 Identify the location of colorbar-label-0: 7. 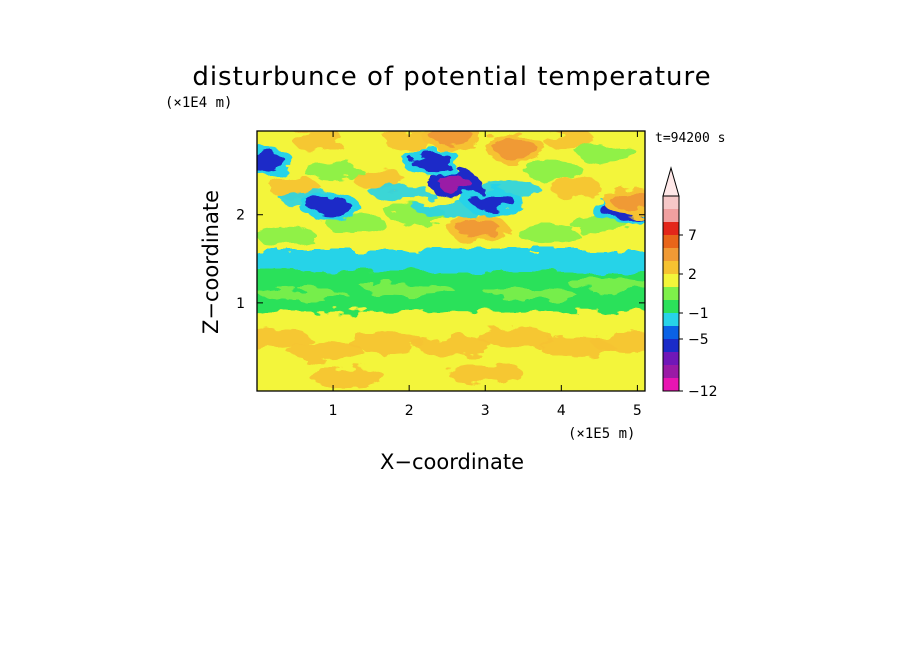
(692, 236).